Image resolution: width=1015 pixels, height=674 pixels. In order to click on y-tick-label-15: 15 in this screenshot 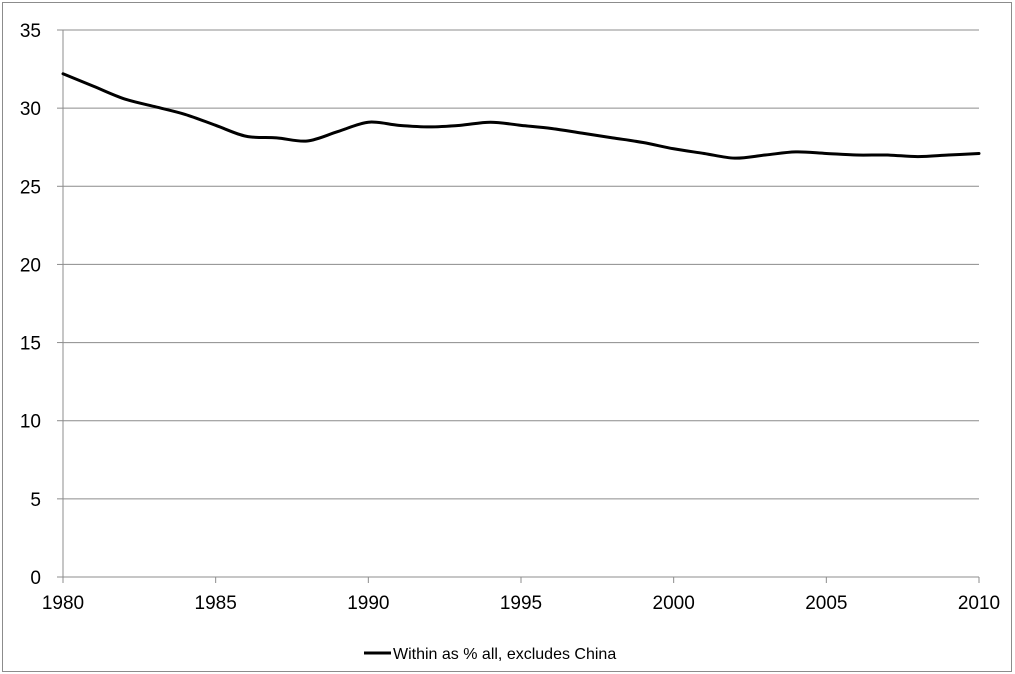, I will do `click(30, 344)`.